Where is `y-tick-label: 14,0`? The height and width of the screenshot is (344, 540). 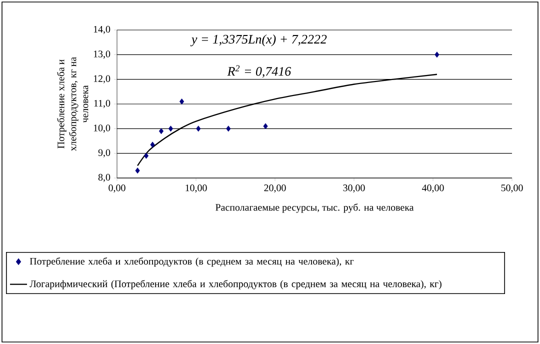 y-tick-label: 14,0 is located at coordinates (102, 30).